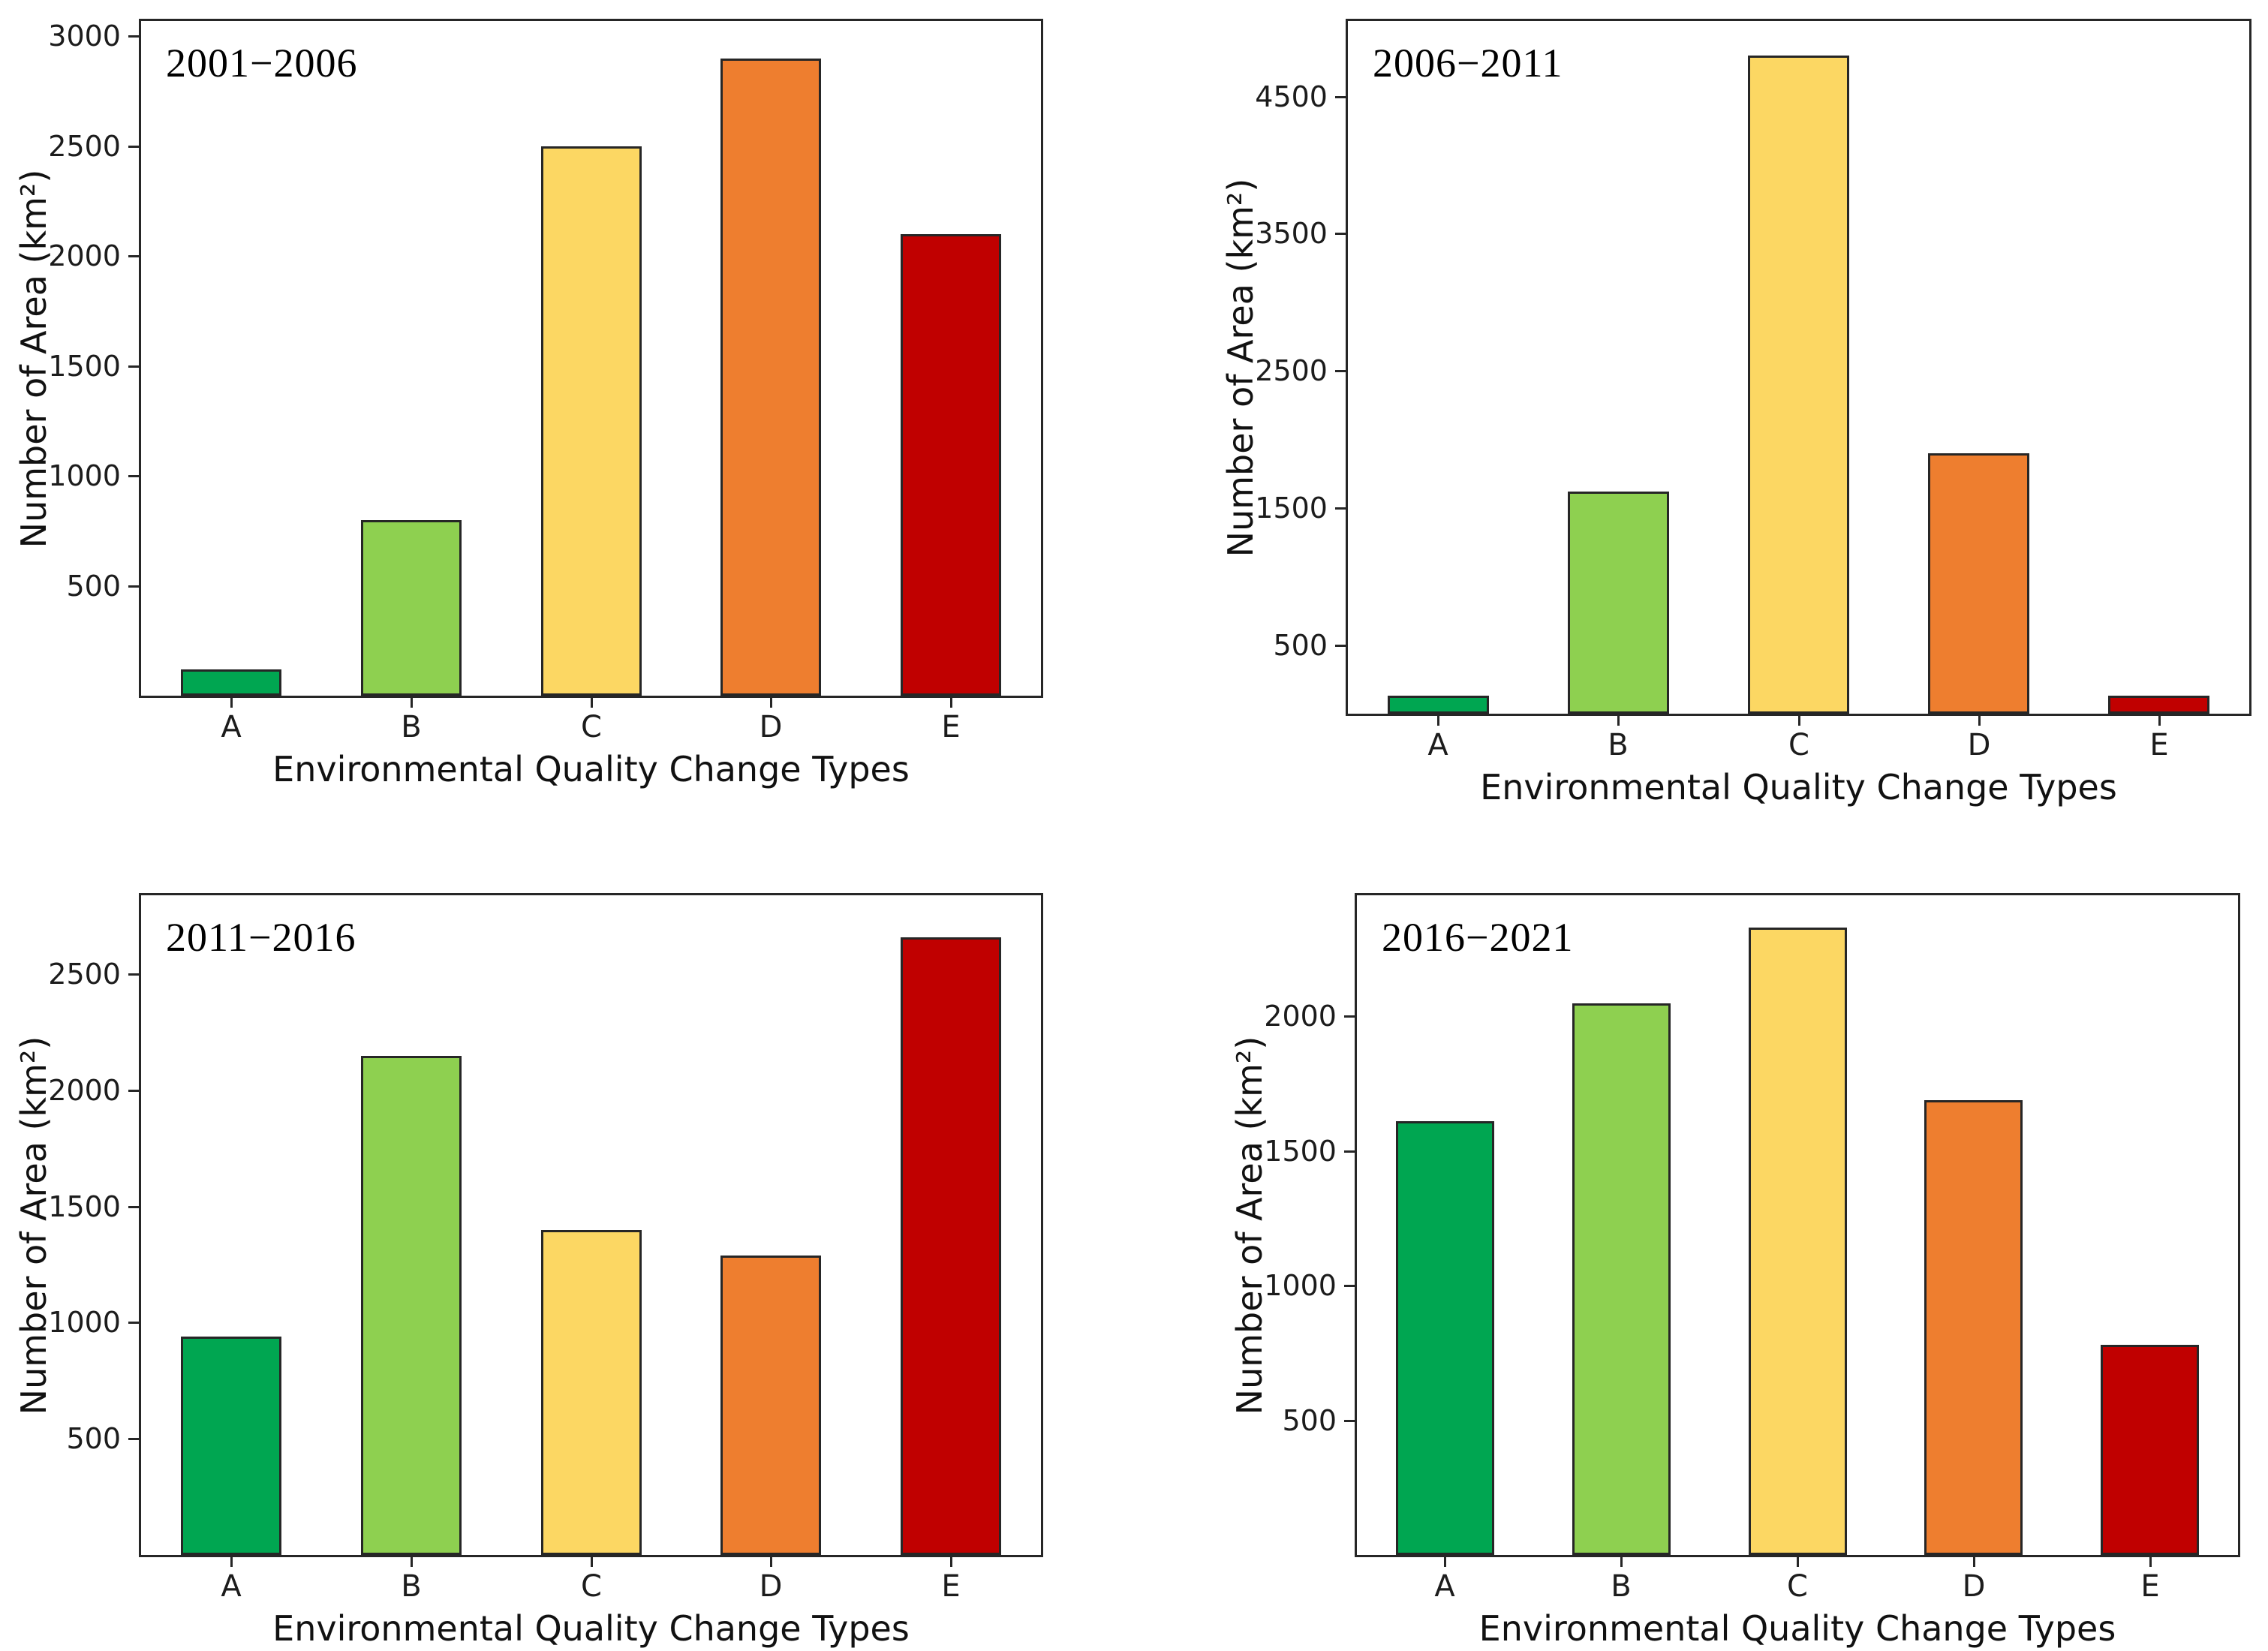  I want to click on chart-period-title: 2011−2016, so click(261, 937).